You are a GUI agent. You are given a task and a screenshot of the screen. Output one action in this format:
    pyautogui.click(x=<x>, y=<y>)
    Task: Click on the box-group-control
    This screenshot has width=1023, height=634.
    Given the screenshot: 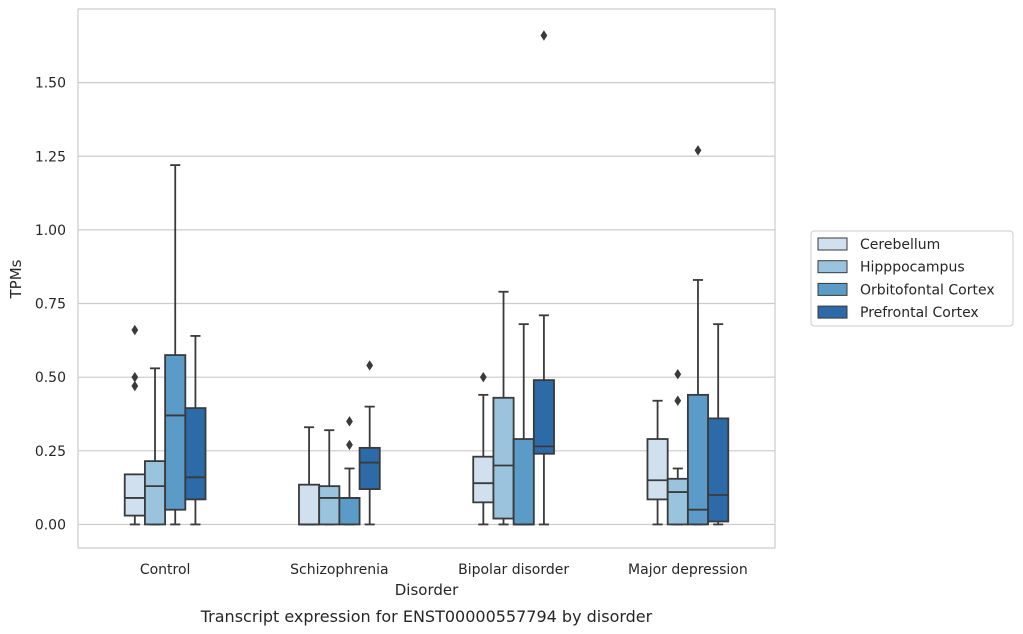 What is the action you would take?
    pyautogui.click(x=165, y=345)
    